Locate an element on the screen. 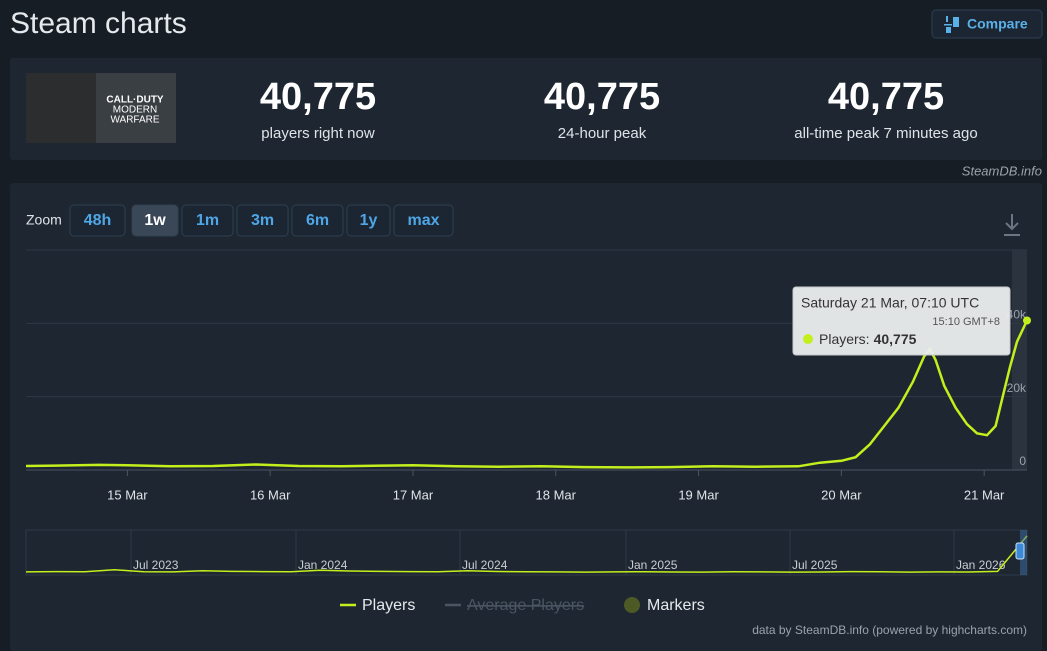  compare-label: Compare is located at coordinates (997, 24).